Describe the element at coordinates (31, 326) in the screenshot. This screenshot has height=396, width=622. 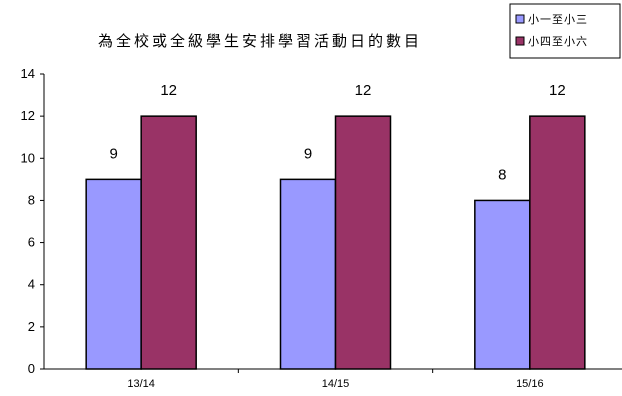
I see `y-tick-label: 2` at that location.